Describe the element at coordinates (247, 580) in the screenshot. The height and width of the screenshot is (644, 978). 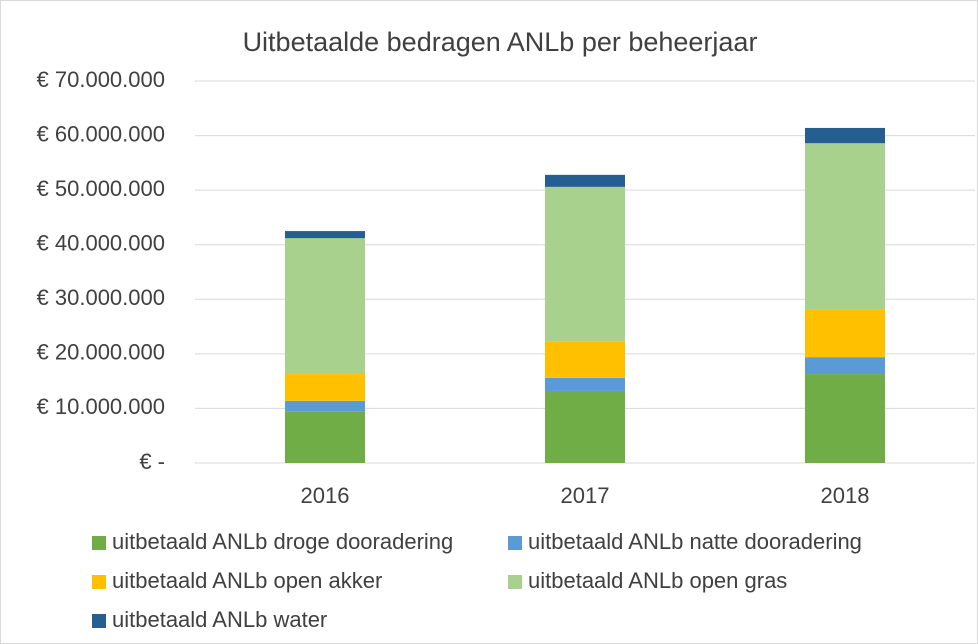
I see `legend-label: uitbetaald ANLb open akker` at that location.